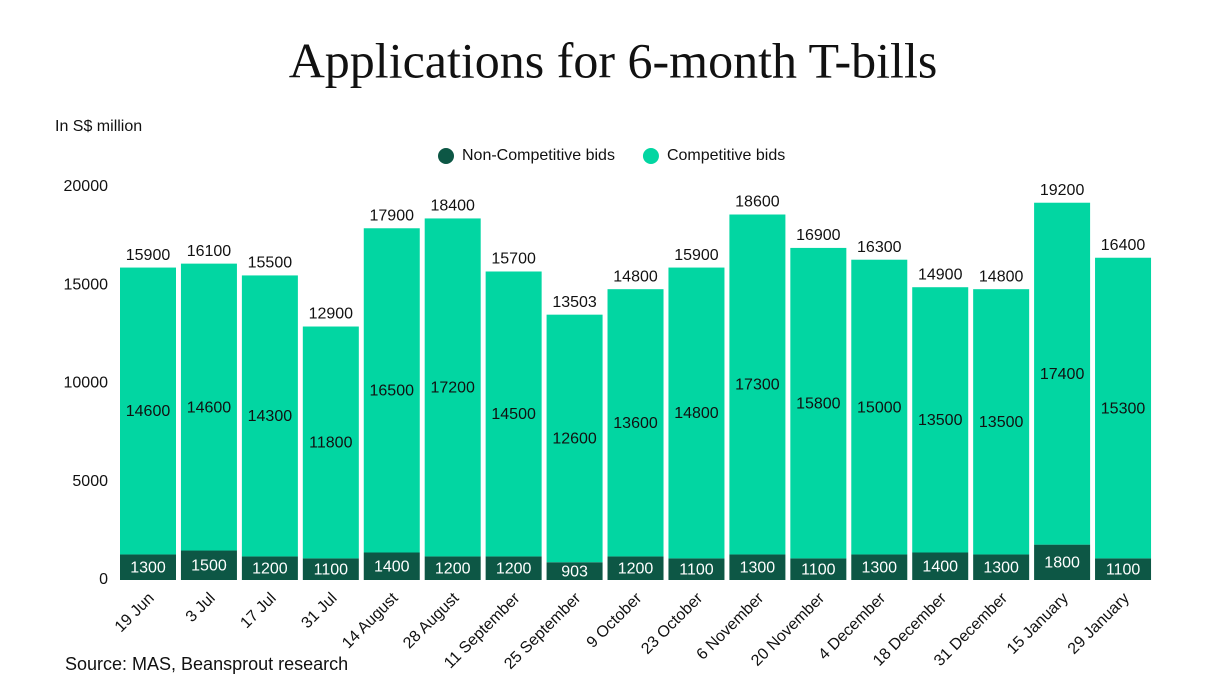  What do you see at coordinates (1062, 190) in the screenshot?
I see `total-label: 19200` at bounding box center [1062, 190].